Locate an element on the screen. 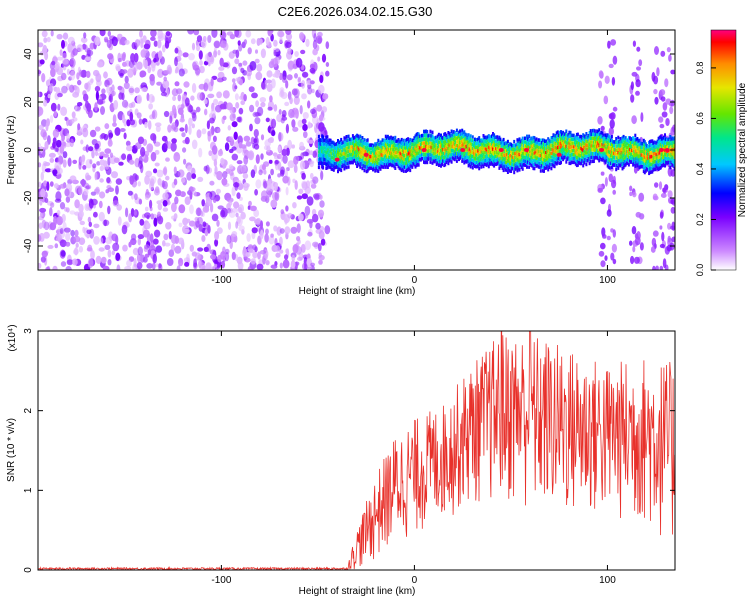 The height and width of the screenshot is (600, 750). snr-x-label: Height of straight line (km) is located at coordinates (357, 591).